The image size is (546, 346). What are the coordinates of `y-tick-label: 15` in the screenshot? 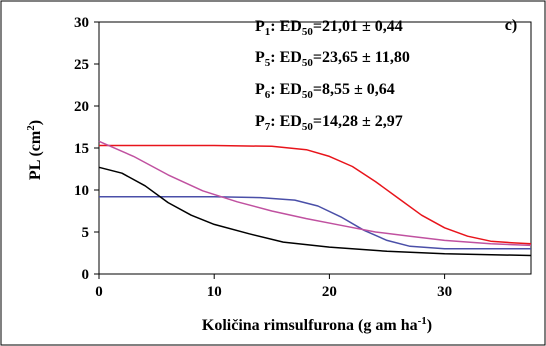 It's located at (81, 149).